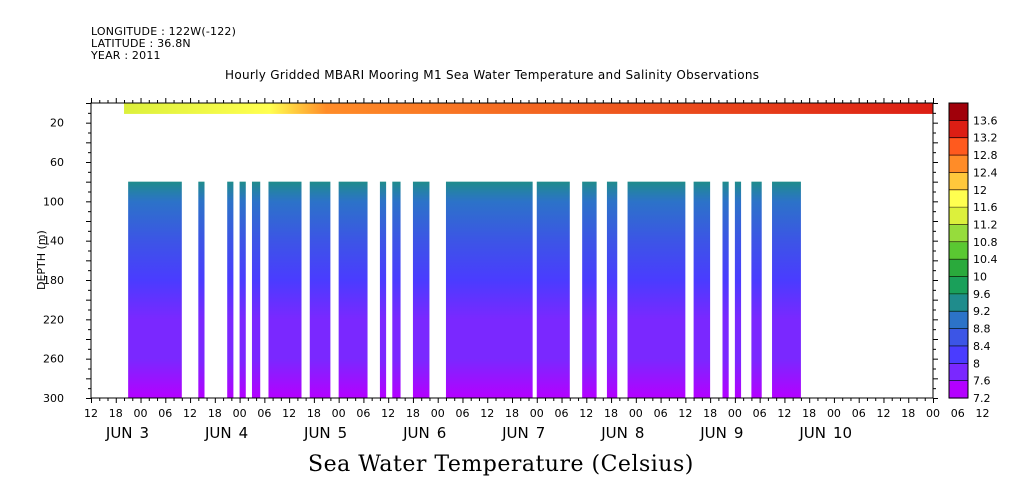 The width and height of the screenshot is (1009, 504). I want to click on surface-temperature-band, so click(529, 108).